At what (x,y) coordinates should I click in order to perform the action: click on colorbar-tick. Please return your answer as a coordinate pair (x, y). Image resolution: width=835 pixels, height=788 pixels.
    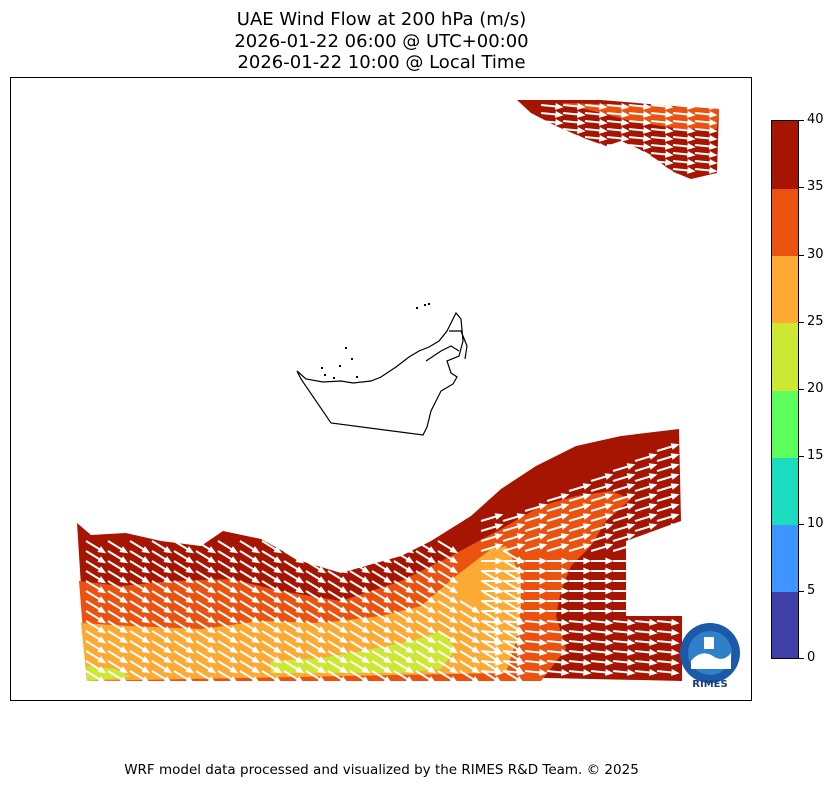
    Looking at the image, I should click on (801, 658).